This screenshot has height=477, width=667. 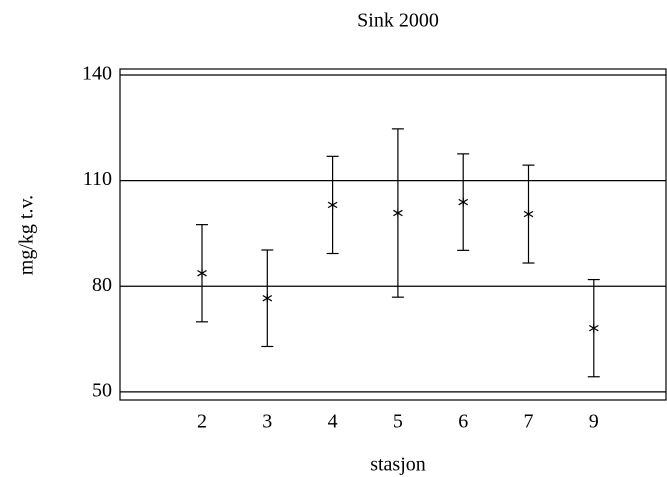 What do you see at coordinates (27, 235) in the screenshot?
I see `y-axis-label: mg/kg t.v.` at bounding box center [27, 235].